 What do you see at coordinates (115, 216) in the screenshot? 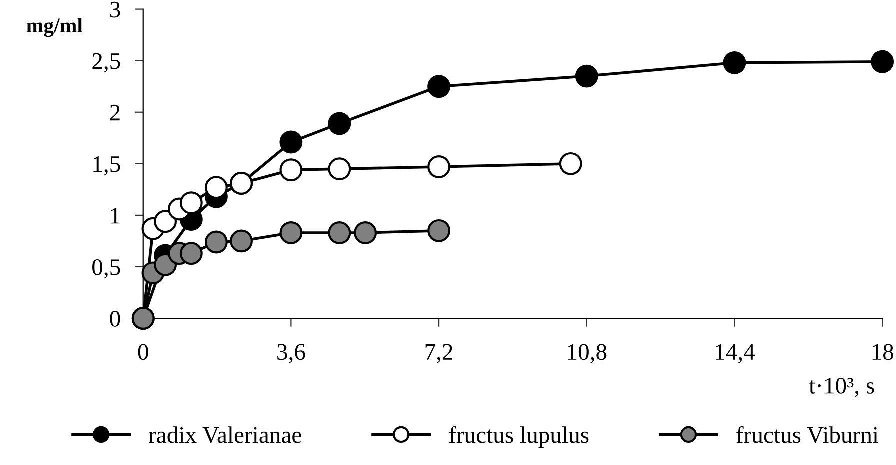
I see `y-tick-label: 1` at bounding box center [115, 216].